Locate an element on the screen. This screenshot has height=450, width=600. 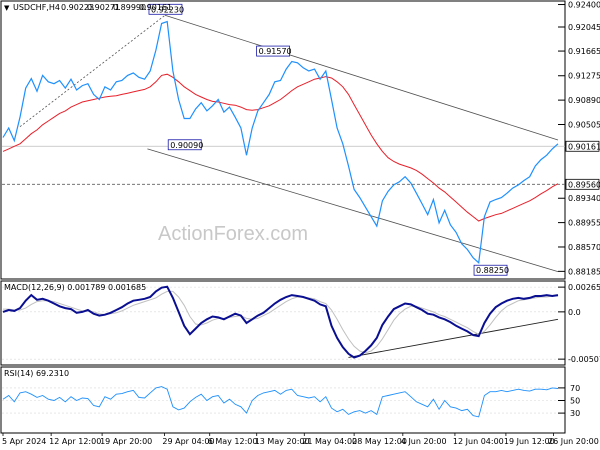
price-y-tick-label: 0.92045 is located at coordinates (584, 27).